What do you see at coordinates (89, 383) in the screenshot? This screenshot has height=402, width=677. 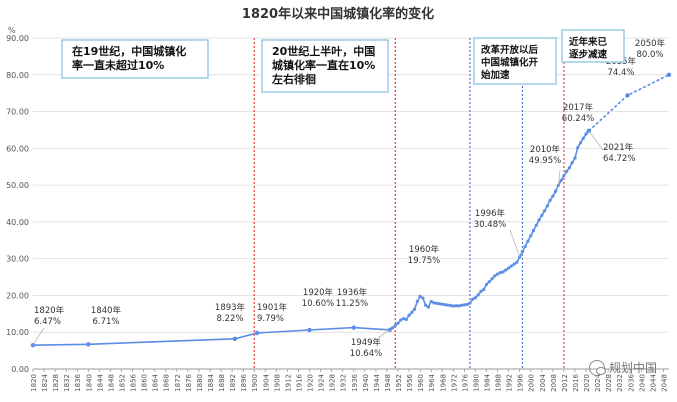 I see `x-tick-label: 1840` at bounding box center [89, 383].